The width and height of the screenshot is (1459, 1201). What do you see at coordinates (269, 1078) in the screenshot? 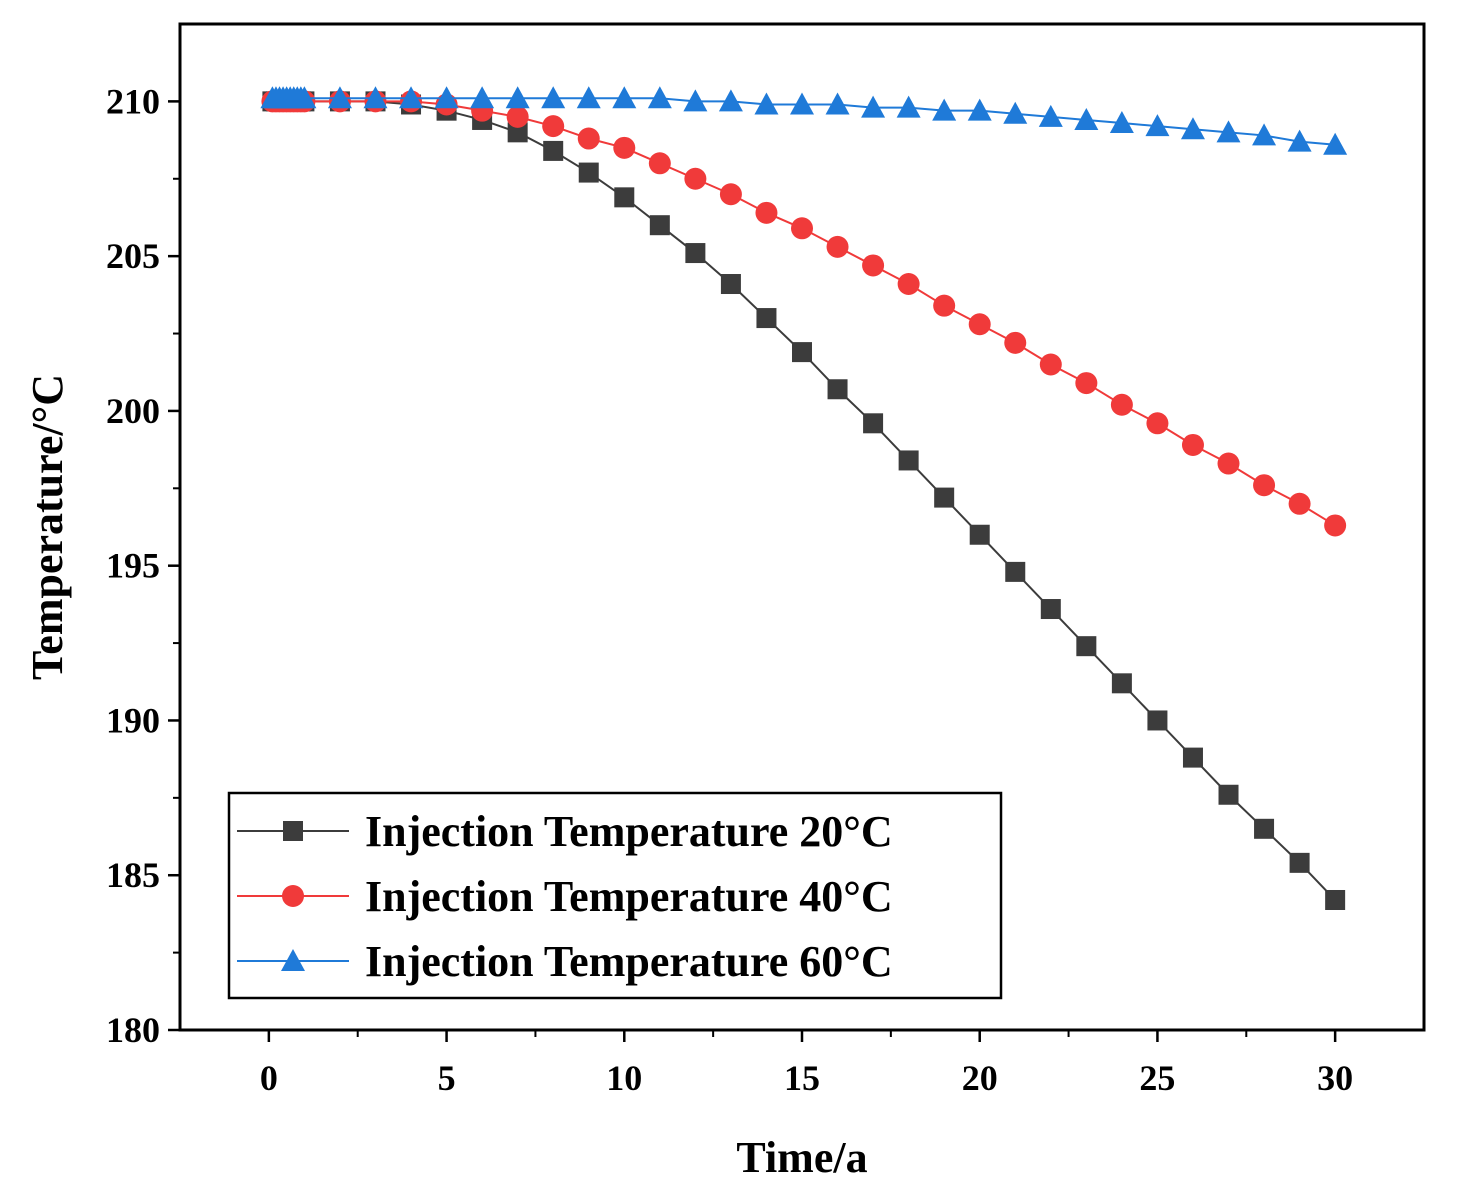
I see `x-tick-label: 0` at bounding box center [269, 1078].